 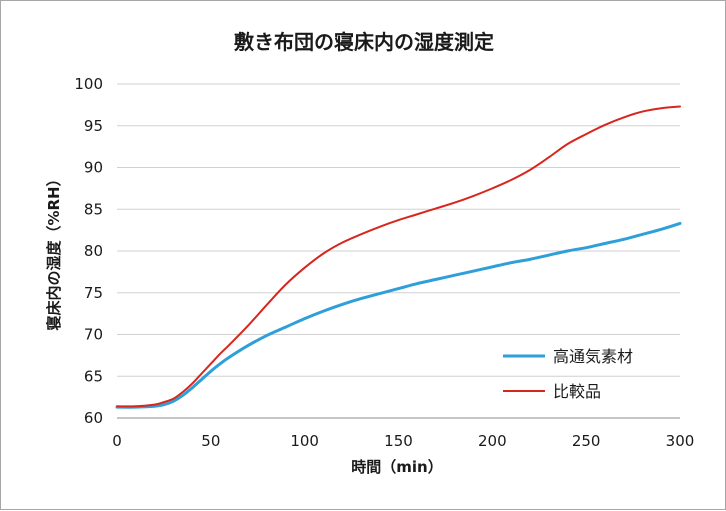 I want to click on y-tick-label: 65, so click(x=93, y=376).